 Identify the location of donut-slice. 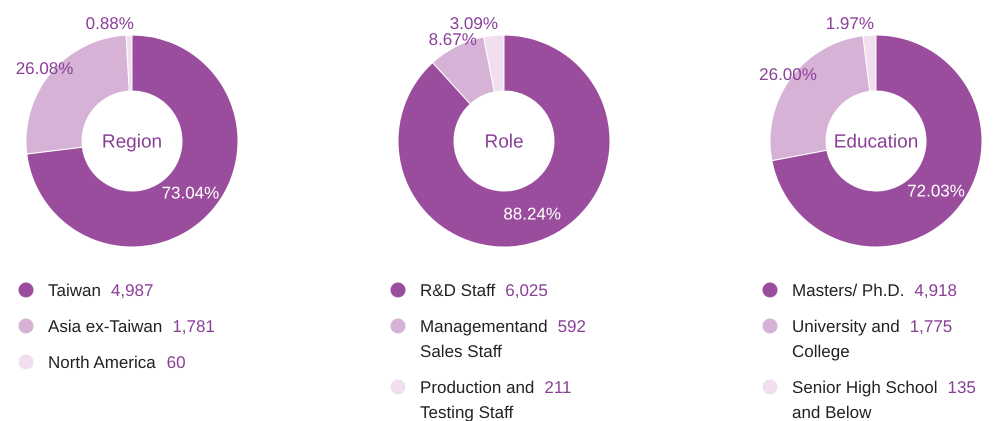
(504, 141).